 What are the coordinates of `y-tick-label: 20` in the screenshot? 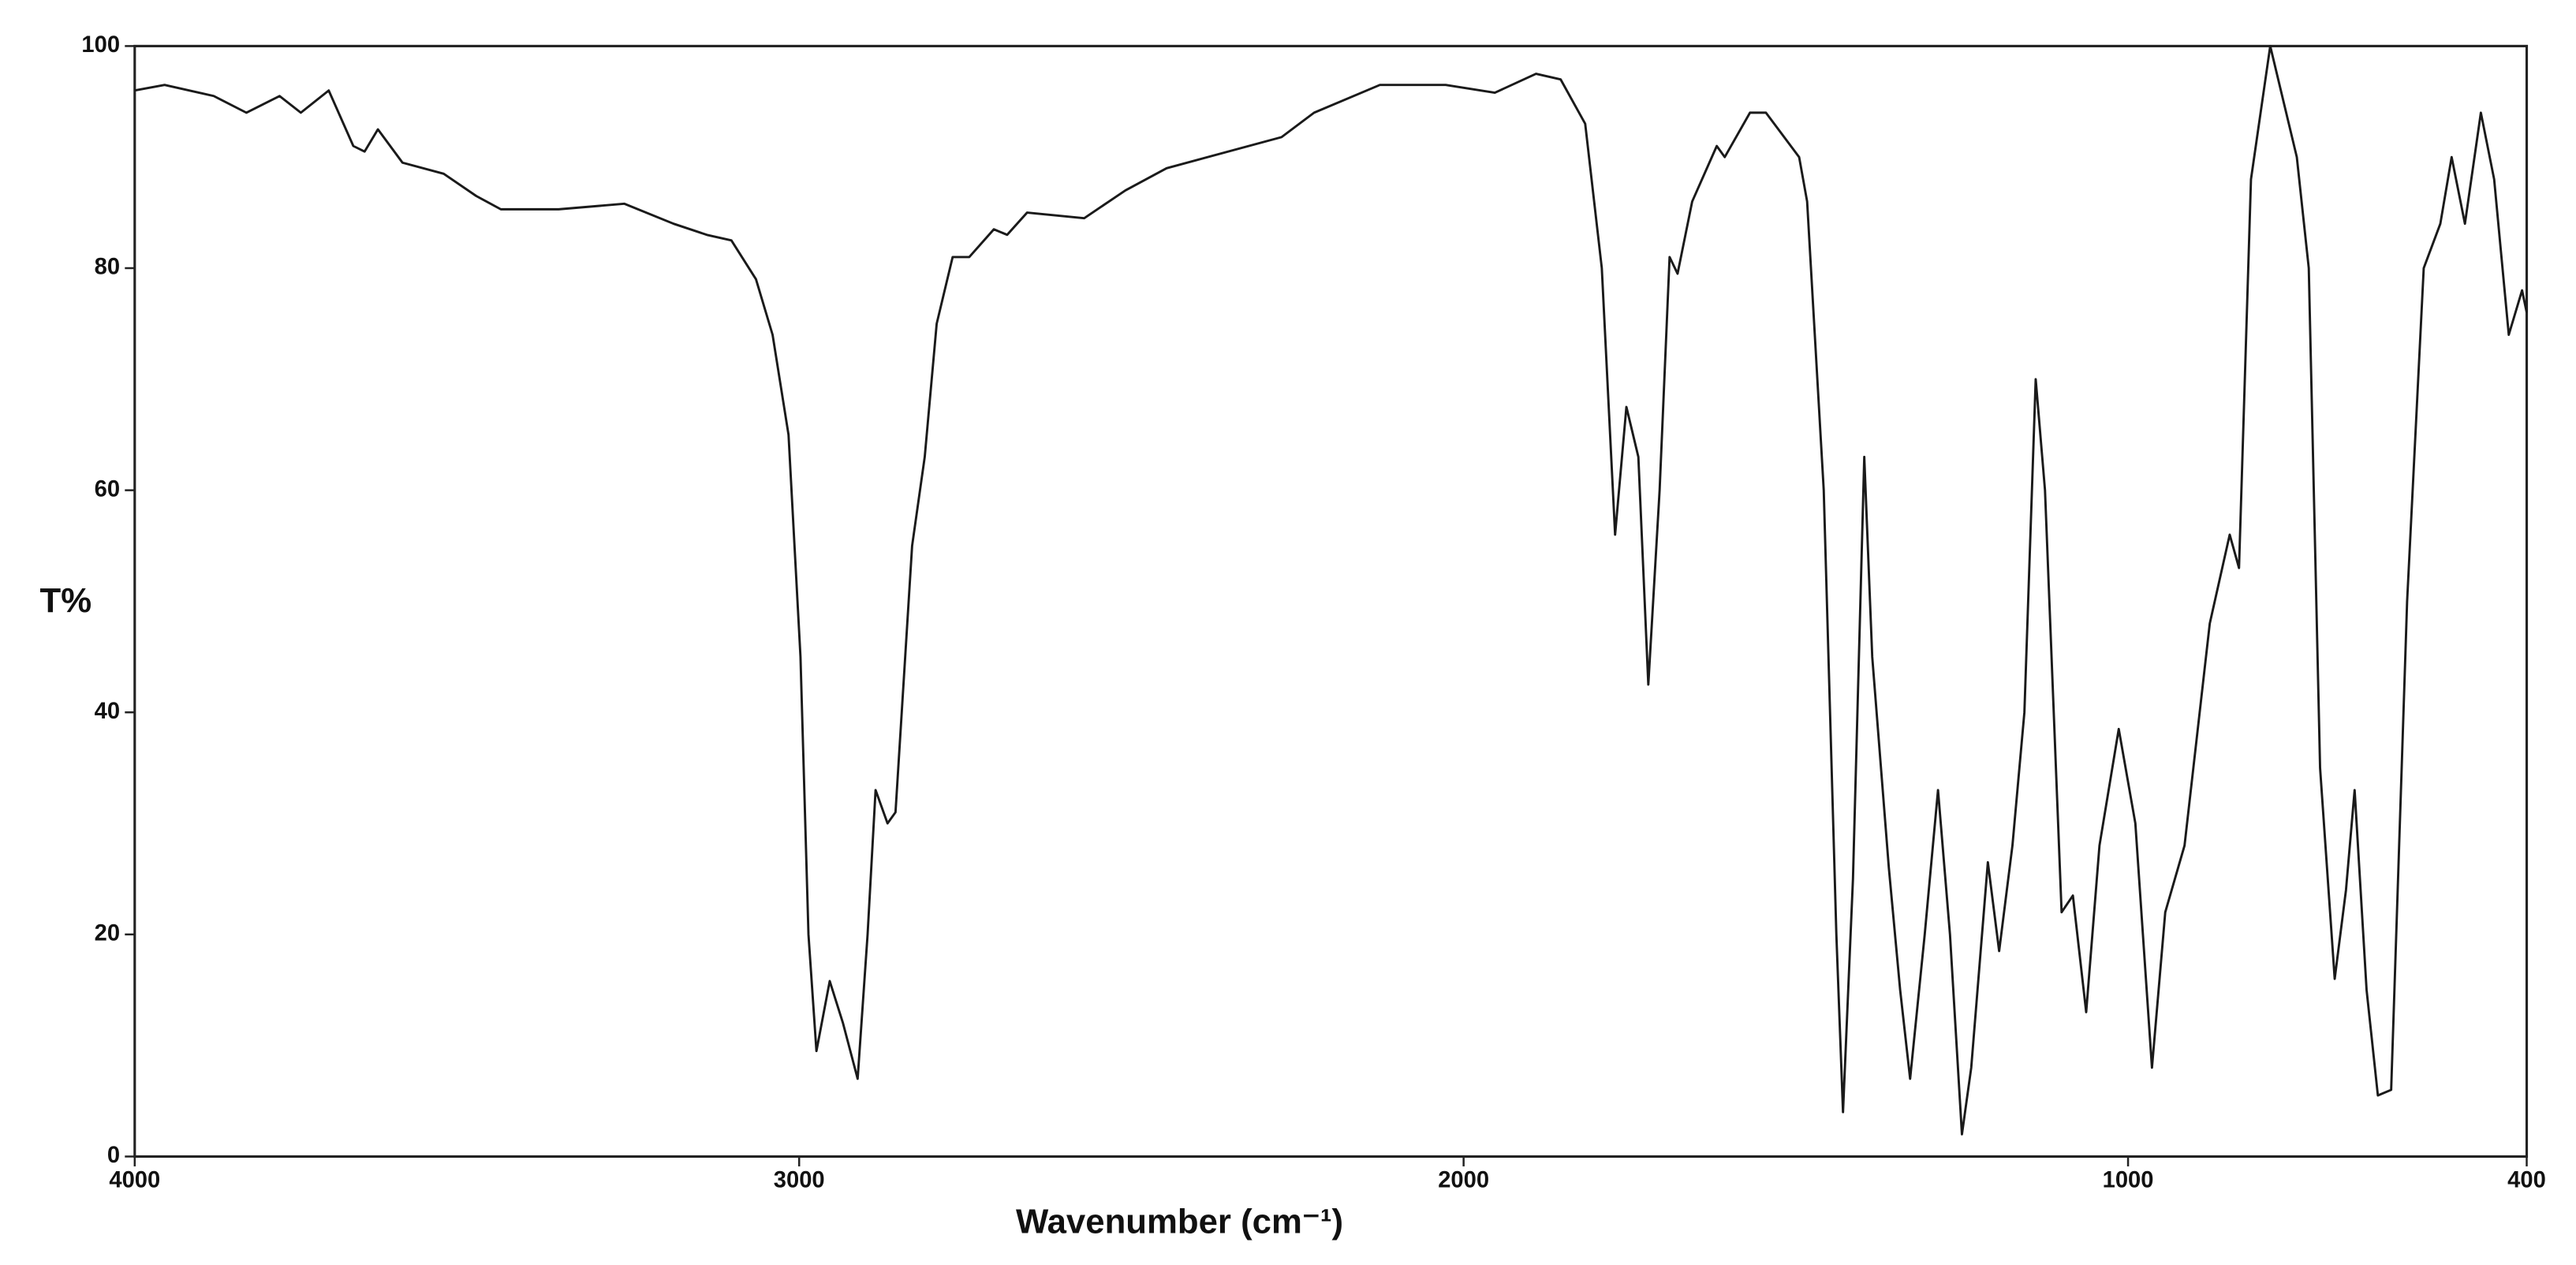 It's located at (107, 933).